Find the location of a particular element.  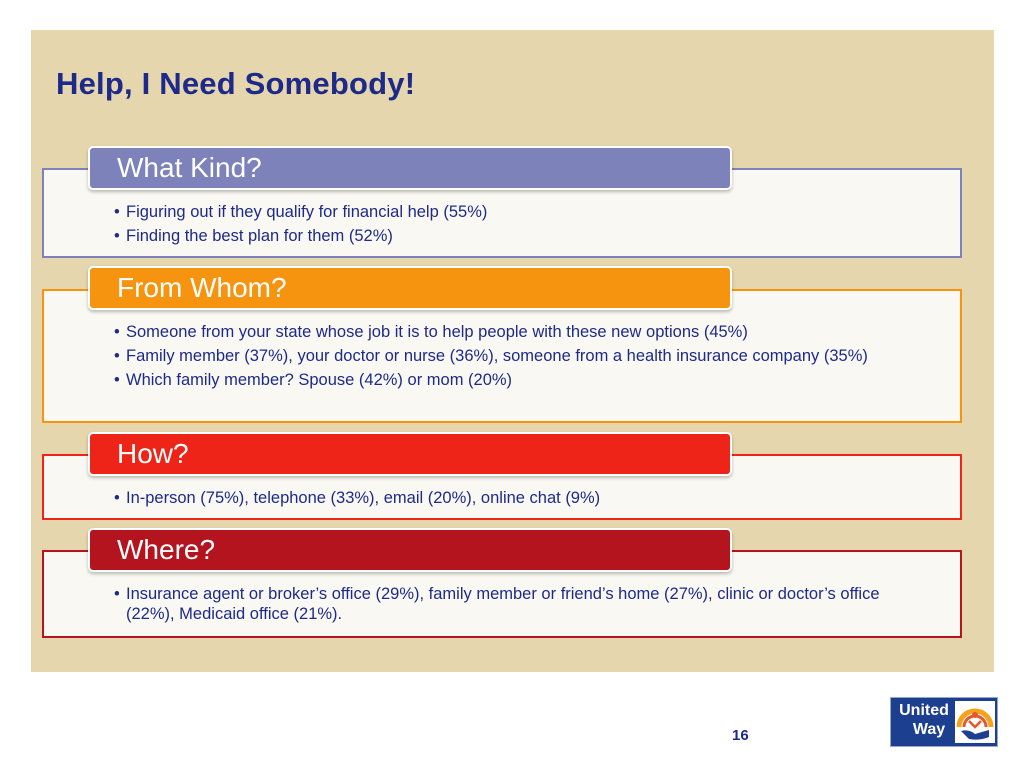

united-way-logo: United Way is located at coordinates (944, 722).